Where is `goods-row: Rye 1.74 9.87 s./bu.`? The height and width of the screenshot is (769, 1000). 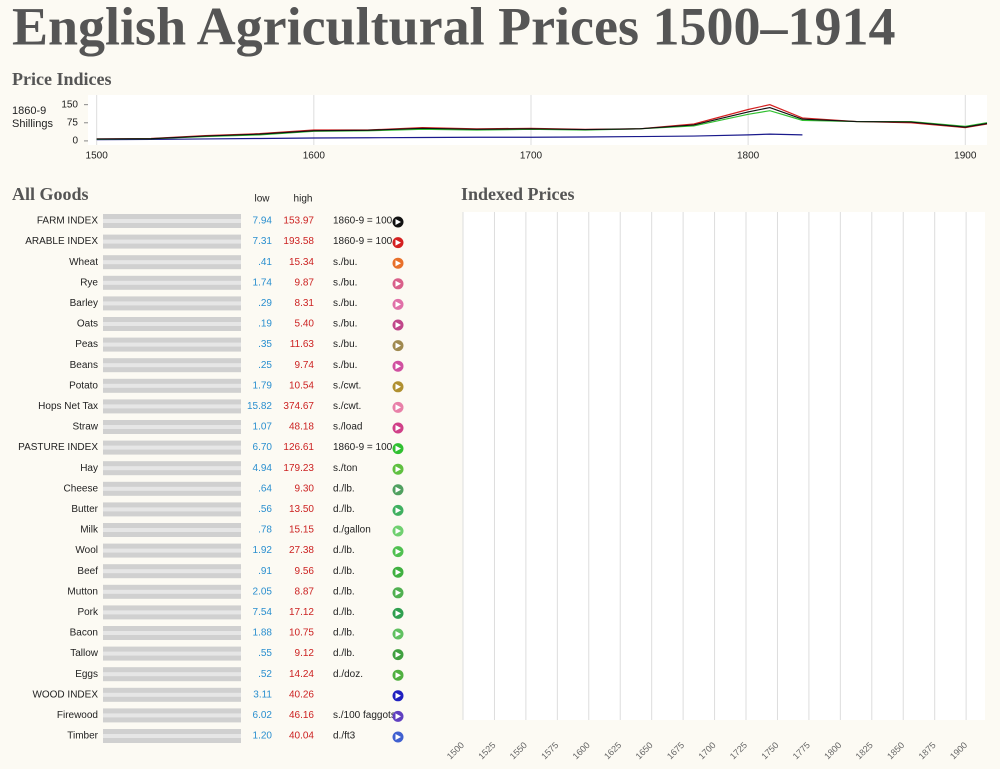 goods-row: Rye 1.74 9.87 s./bu. is located at coordinates (242, 282).